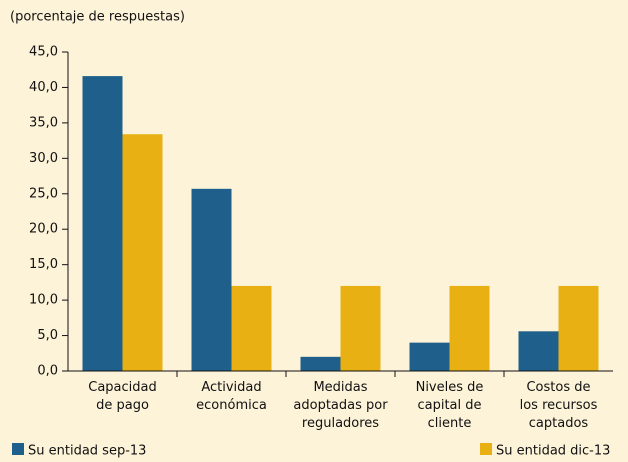  Describe the element at coordinates (553, 451) in the screenshot. I see `legend-label: Su entidad dic-13` at that location.